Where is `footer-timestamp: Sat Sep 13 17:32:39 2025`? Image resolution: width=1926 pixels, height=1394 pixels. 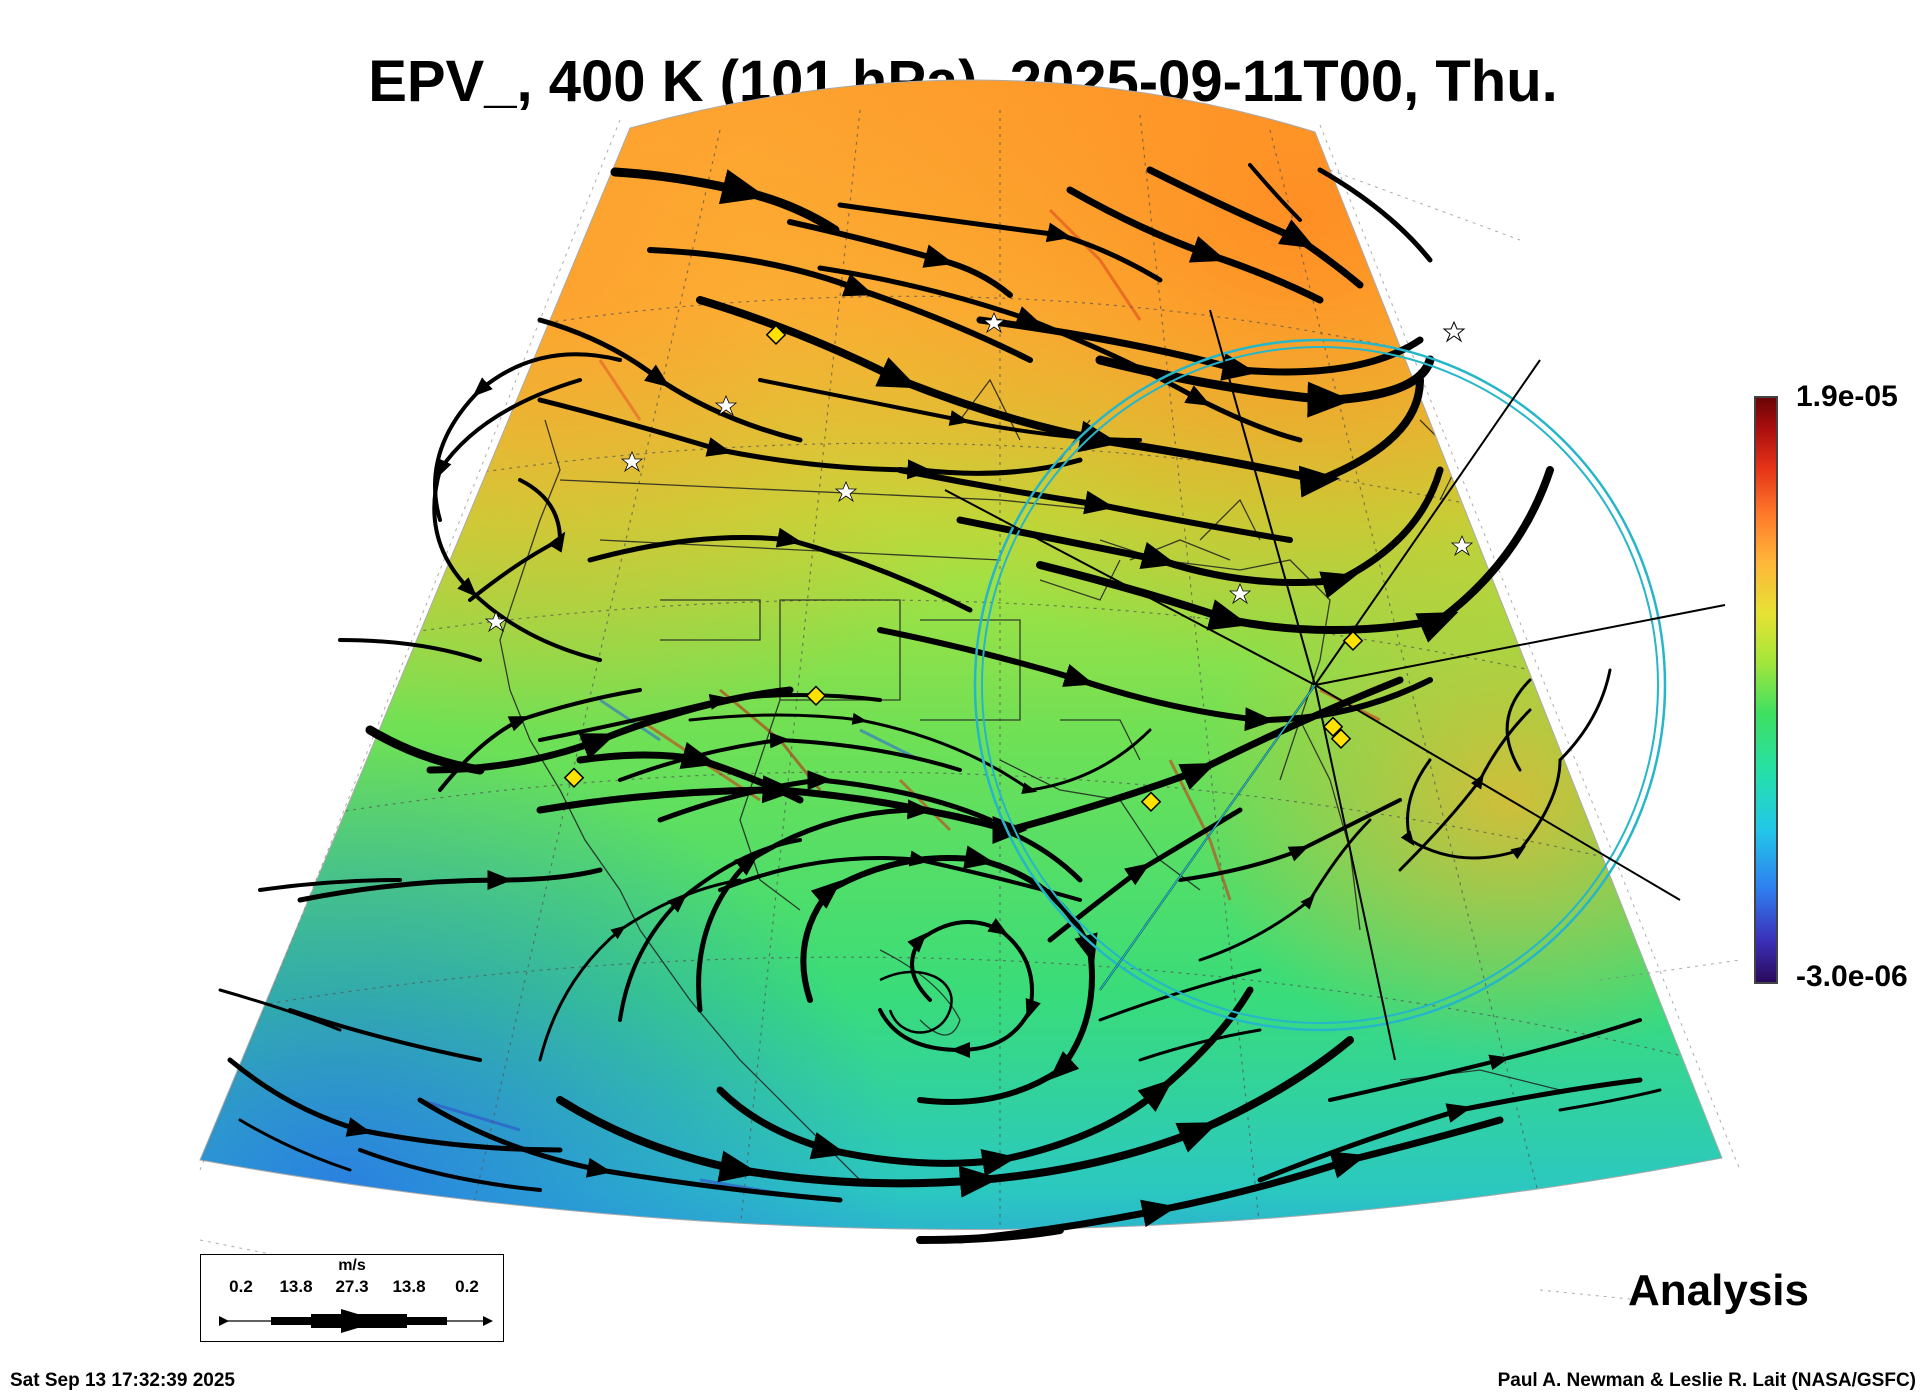 footer-timestamp: Sat Sep 13 17:32:39 2025 is located at coordinates (122, 1380).